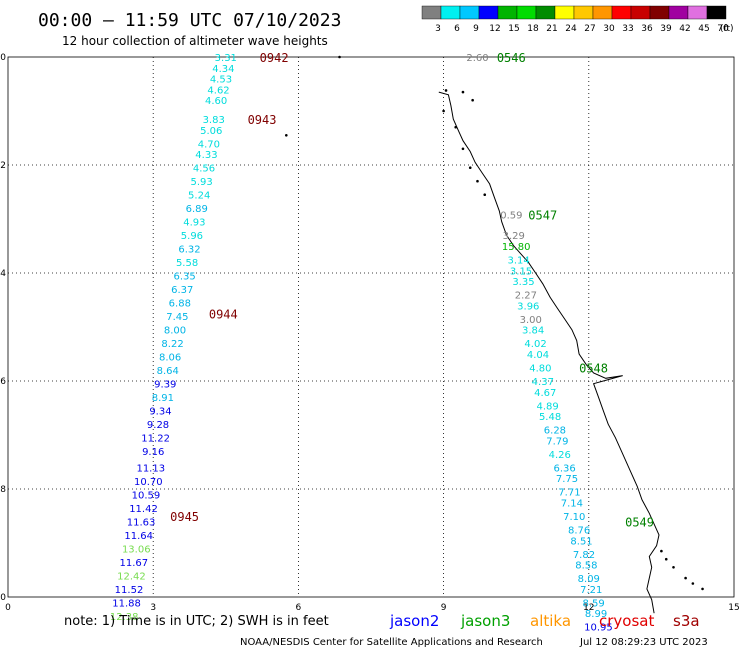 The image size is (740, 650). Describe the element at coordinates (516, 247) in the screenshot. I see `wave-height-label: 15.80` at that location.